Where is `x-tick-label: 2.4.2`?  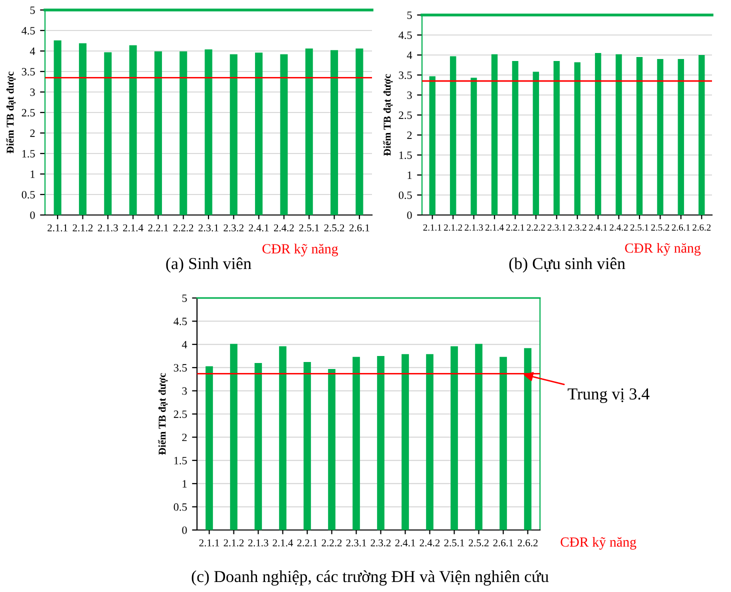
x-tick-label: 2.4.2 is located at coordinates (284, 228).